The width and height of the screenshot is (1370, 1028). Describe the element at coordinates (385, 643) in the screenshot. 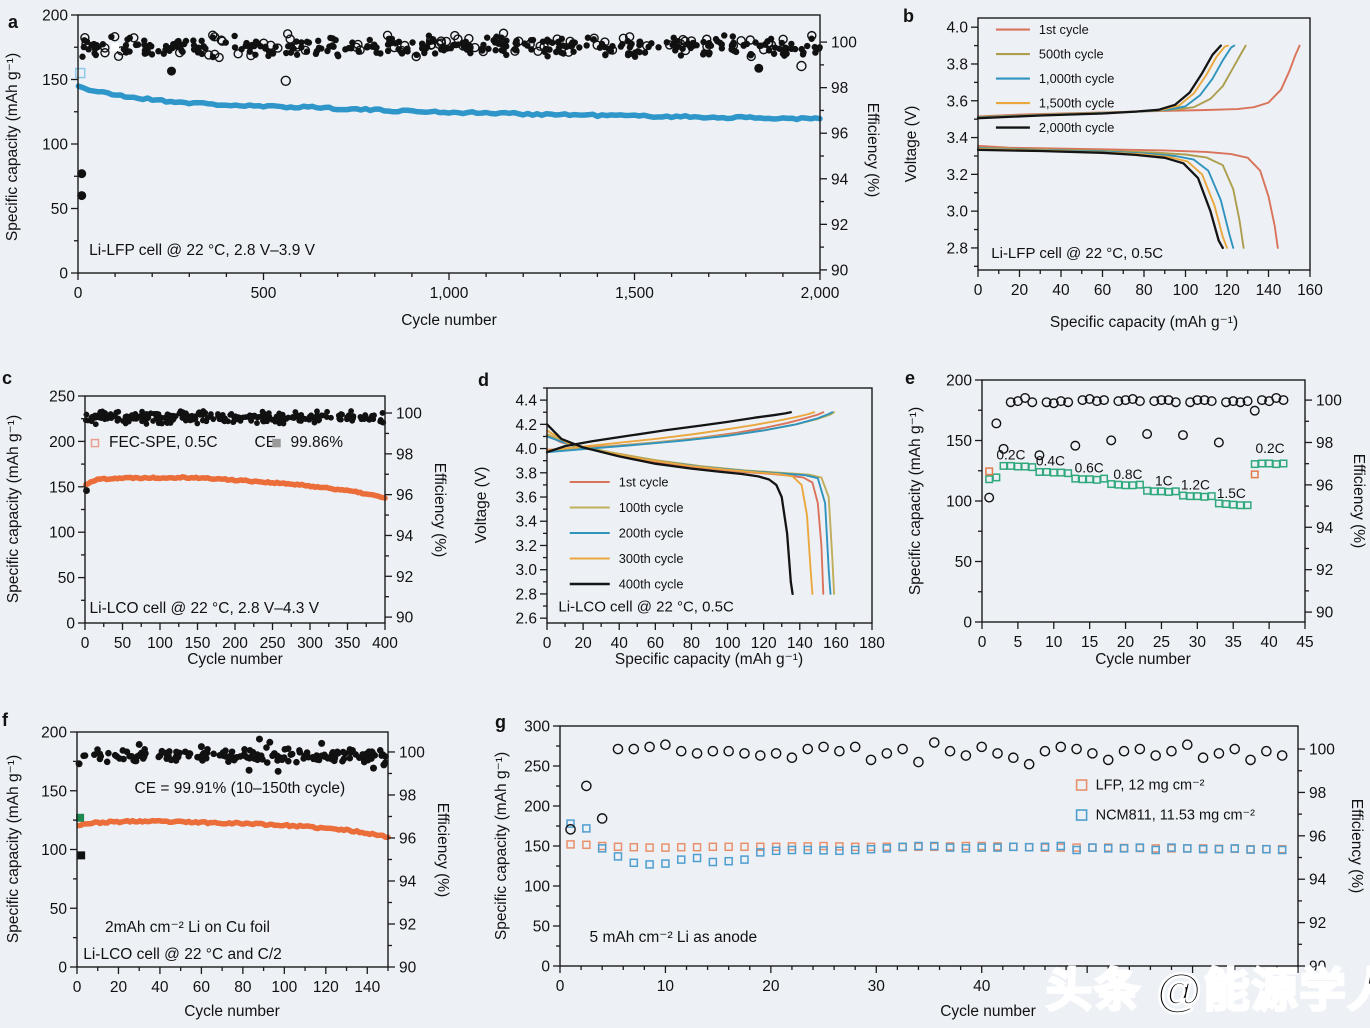

I see `svg-text: 400` at that location.